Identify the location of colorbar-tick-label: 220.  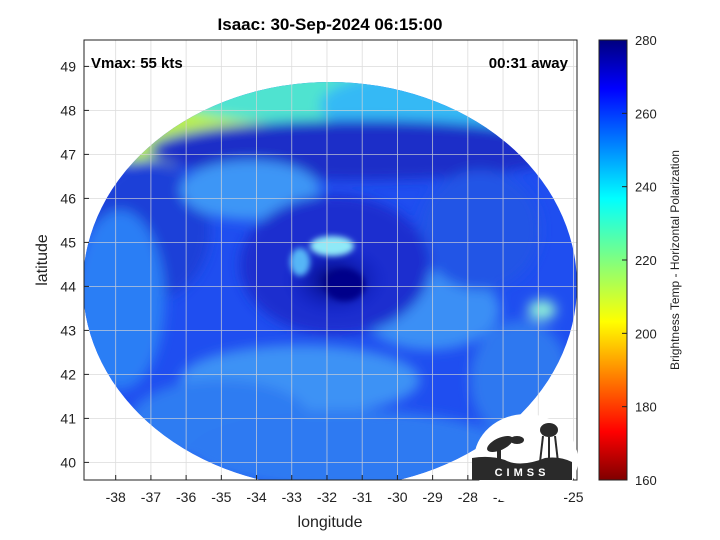
(646, 260).